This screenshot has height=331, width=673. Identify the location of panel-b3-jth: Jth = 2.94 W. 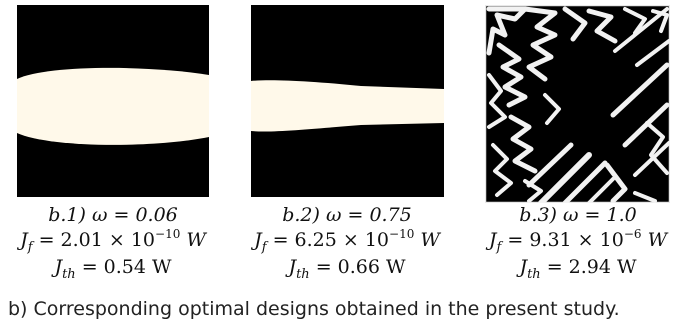
(578, 269).